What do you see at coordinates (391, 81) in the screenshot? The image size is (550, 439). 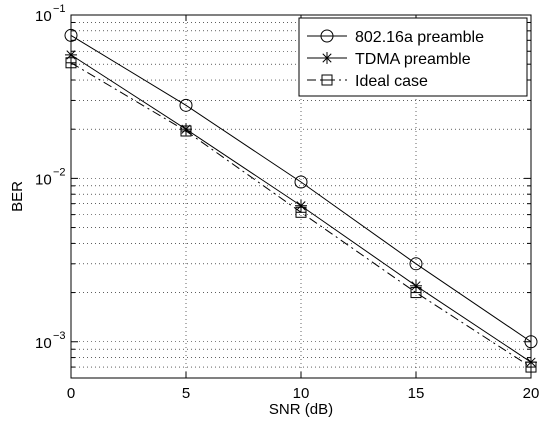 I see `legend-label-ideal-case: Ideal case` at bounding box center [391, 81].